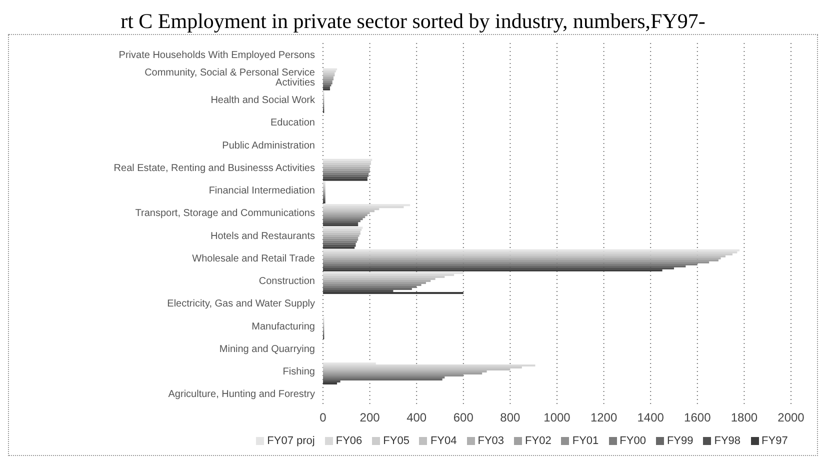 The image size is (826, 467). Describe the element at coordinates (396, 441) in the screenshot. I see `legend-label: FY05` at that location.